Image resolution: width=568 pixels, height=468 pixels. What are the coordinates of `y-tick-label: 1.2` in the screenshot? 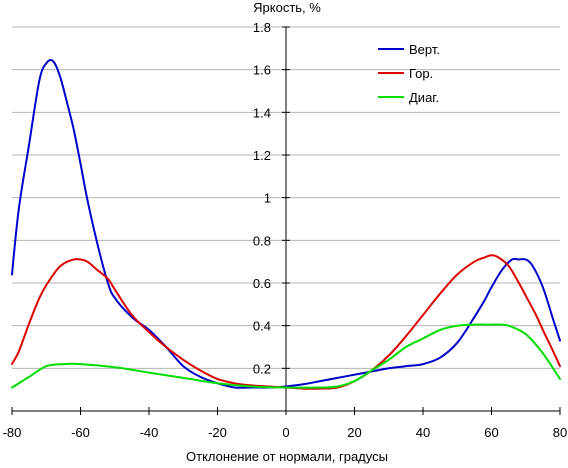 It's located at (262, 155).